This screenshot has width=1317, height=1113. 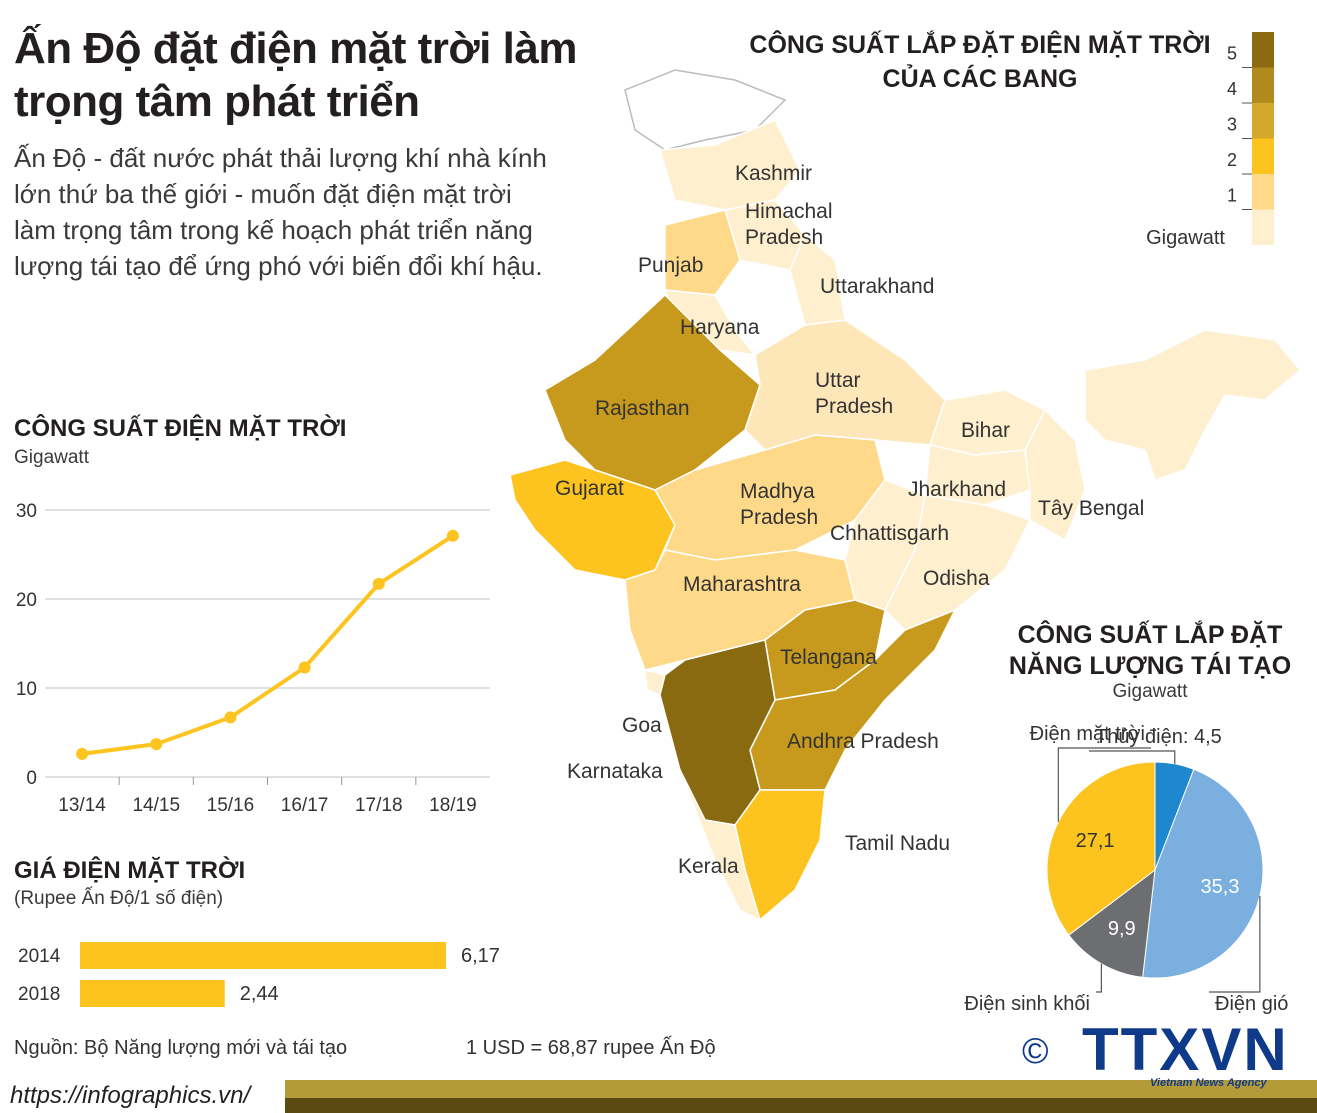 I want to click on legend-tick-label: 2, so click(x=1232, y=160).